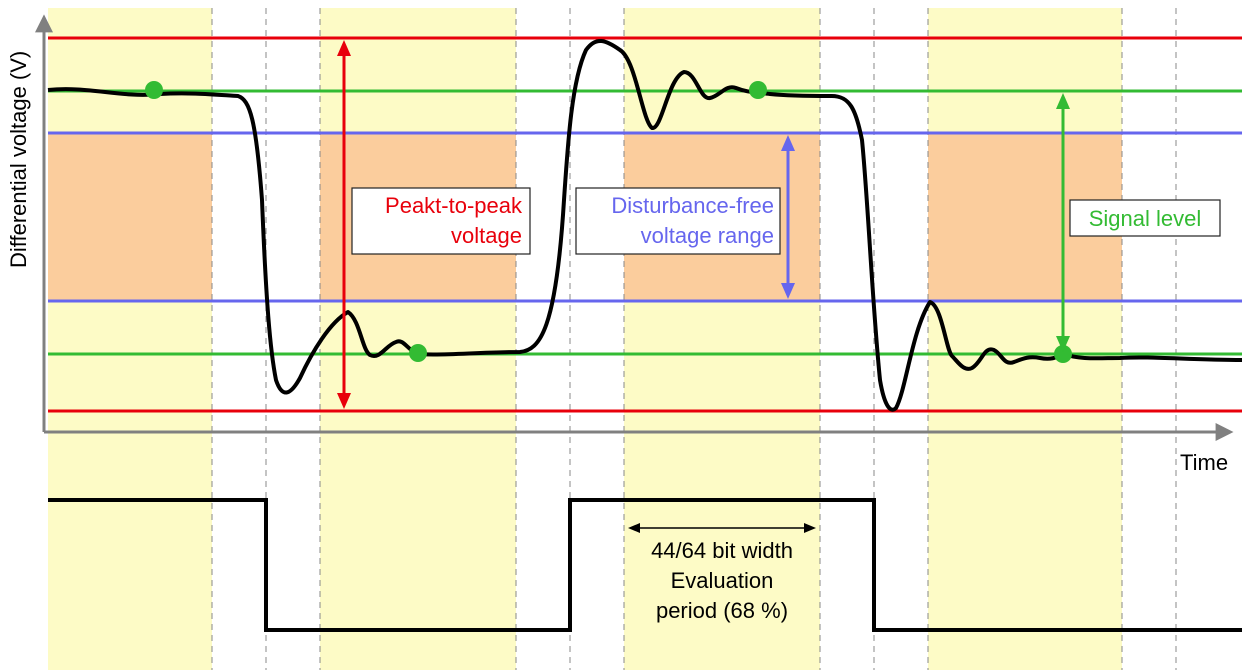 This screenshot has width=1242, height=670. What do you see at coordinates (707, 235) in the screenshot?
I see `disturbance-free-label-line2: voltage range` at bounding box center [707, 235].